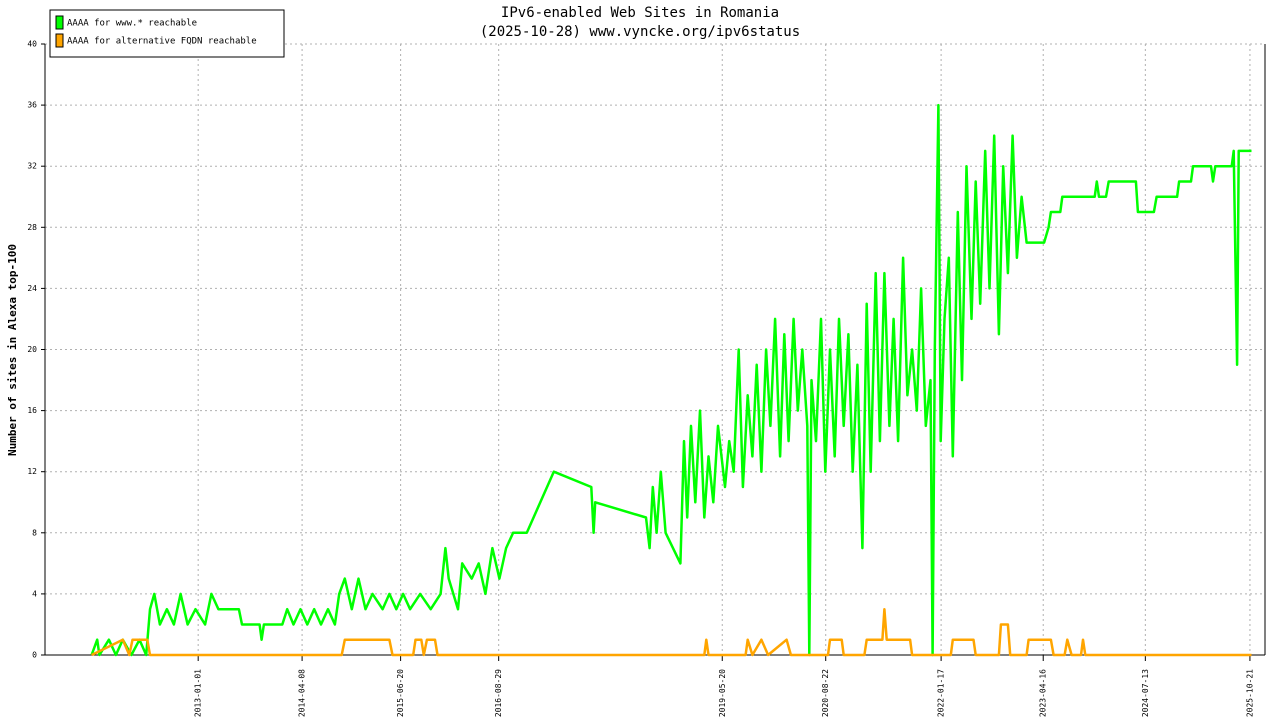 This screenshot has height=720, width=1280. Describe the element at coordinates (198, 693) in the screenshot. I see `x-tick-label: 2013-01-01` at that location.